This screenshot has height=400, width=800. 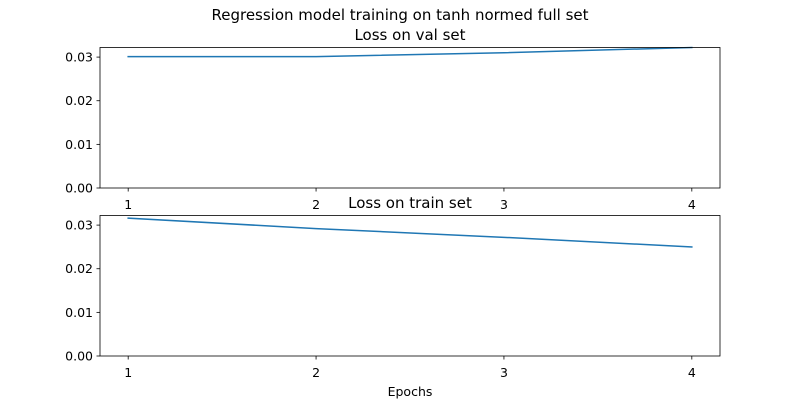 What do you see at coordinates (128, 372) in the screenshot?
I see `train-loss-x-tick-label: 1` at bounding box center [128, 372].